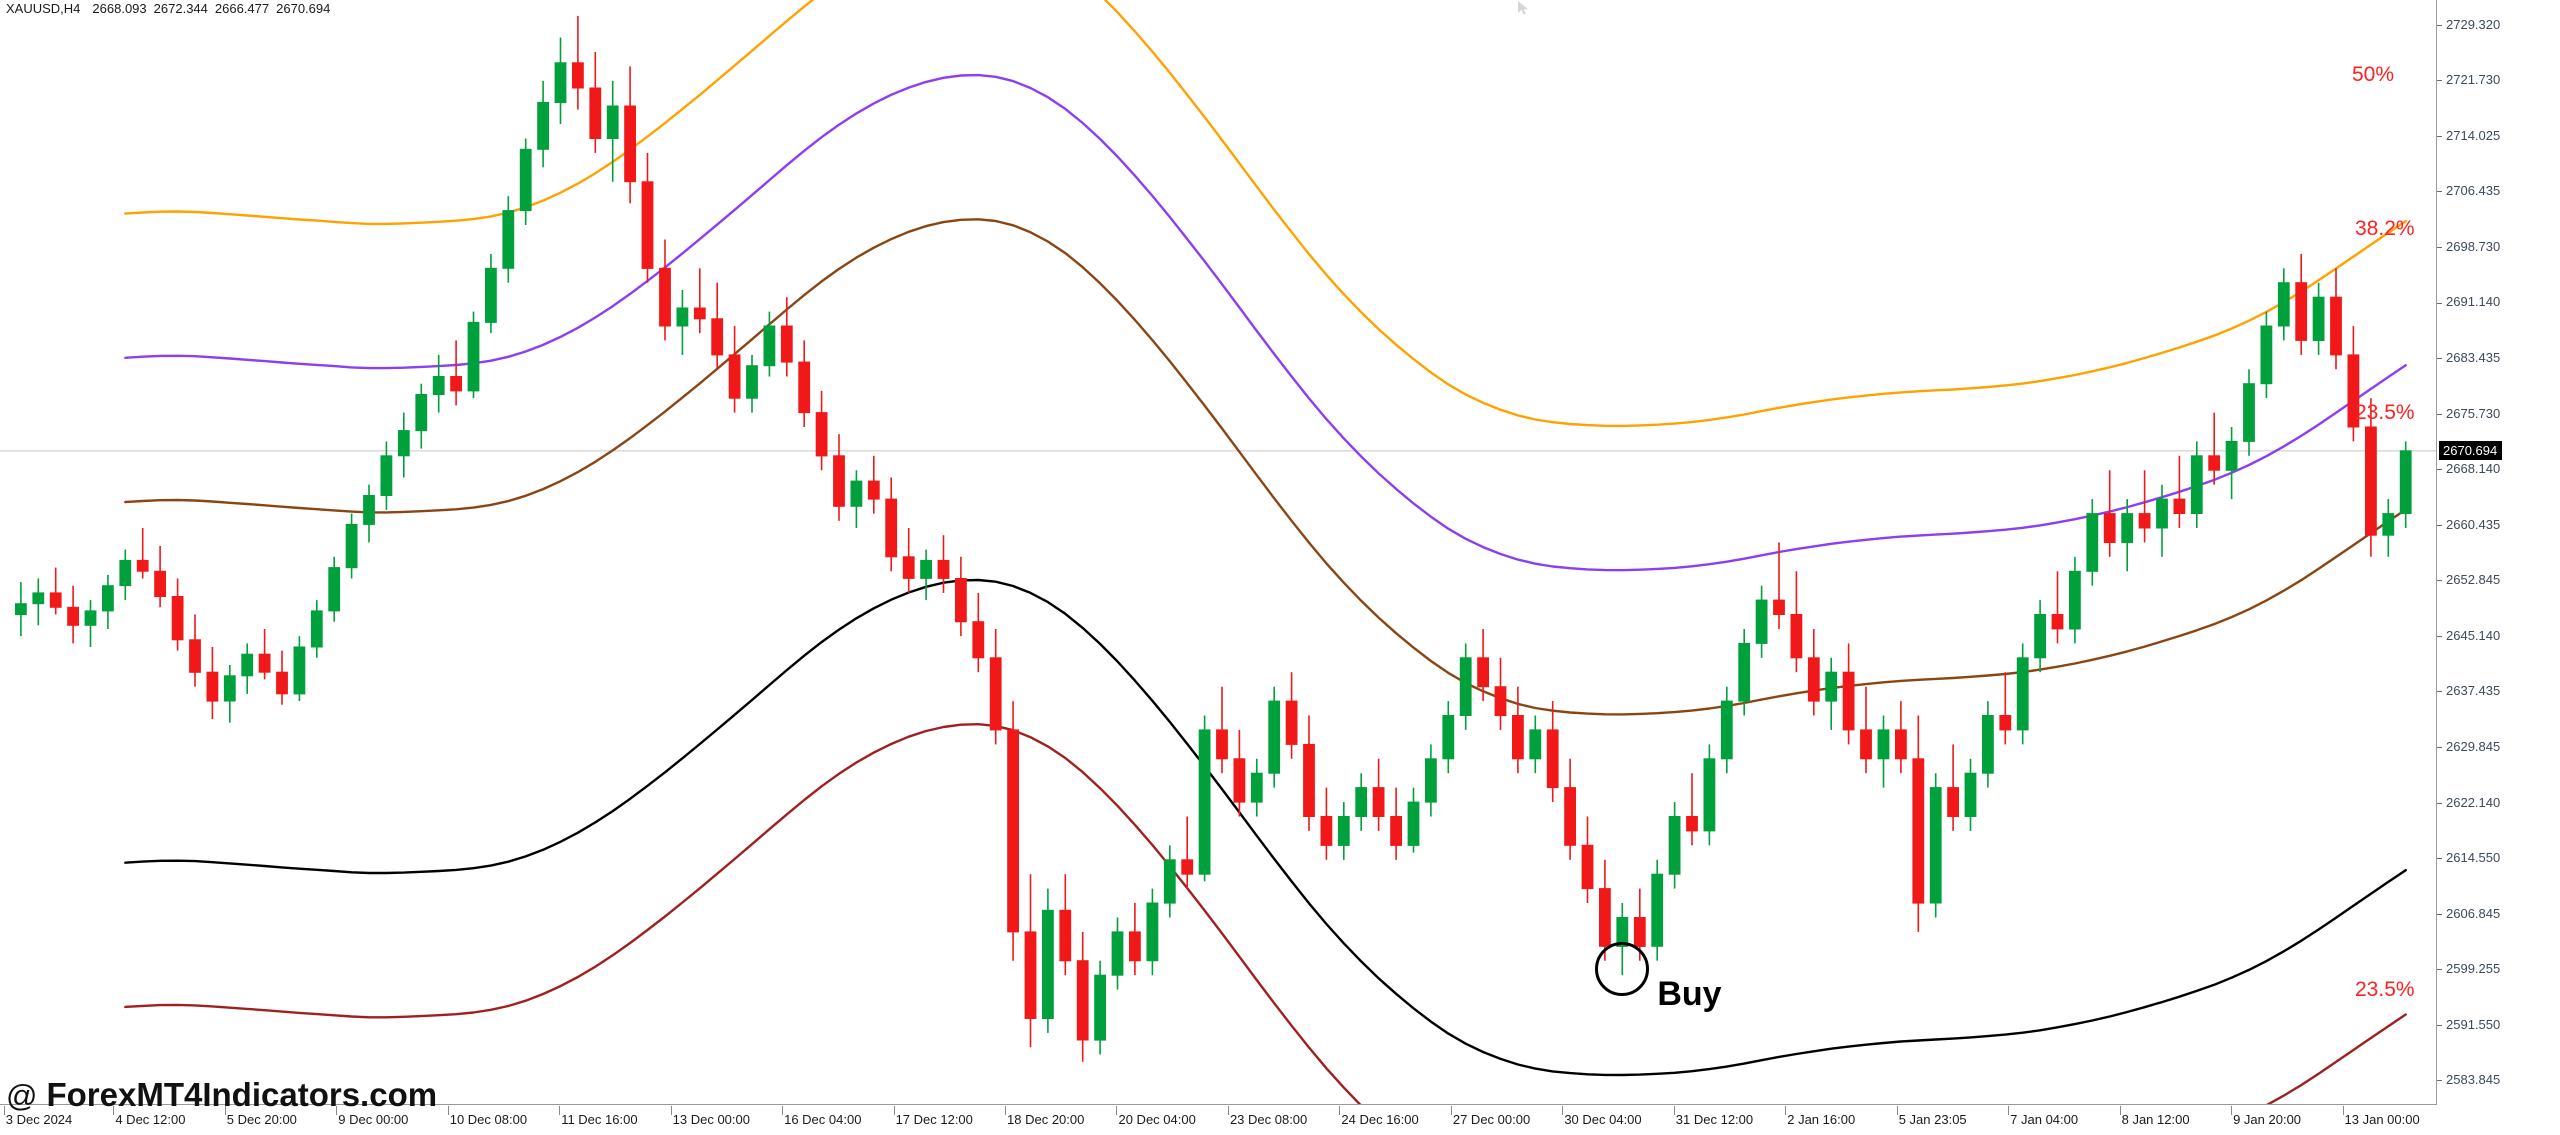  I want to click on time-tick-label: 17 Dec 12:00, so click(934, 1119).